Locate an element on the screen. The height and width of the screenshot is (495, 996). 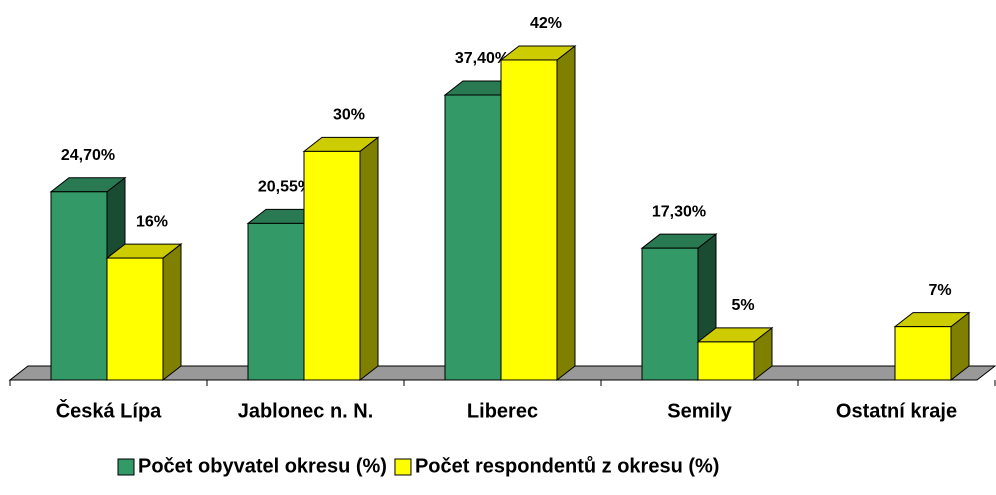
data-label: 7% is located at coordinates (939, 290).